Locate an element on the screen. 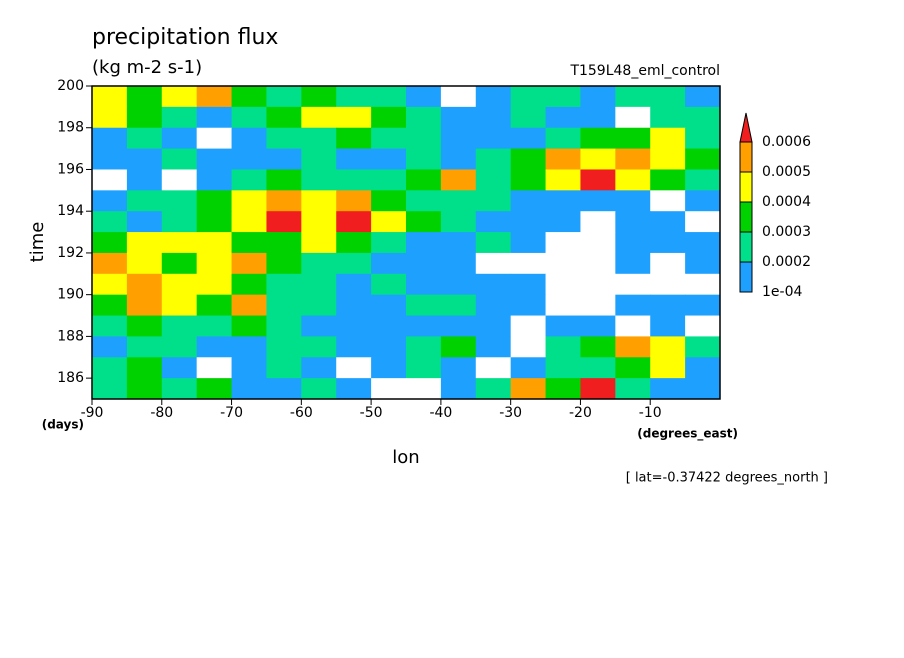 The height and width of the screenshot is (658, 904). colorbar-box is located at coordinates (746, 217).